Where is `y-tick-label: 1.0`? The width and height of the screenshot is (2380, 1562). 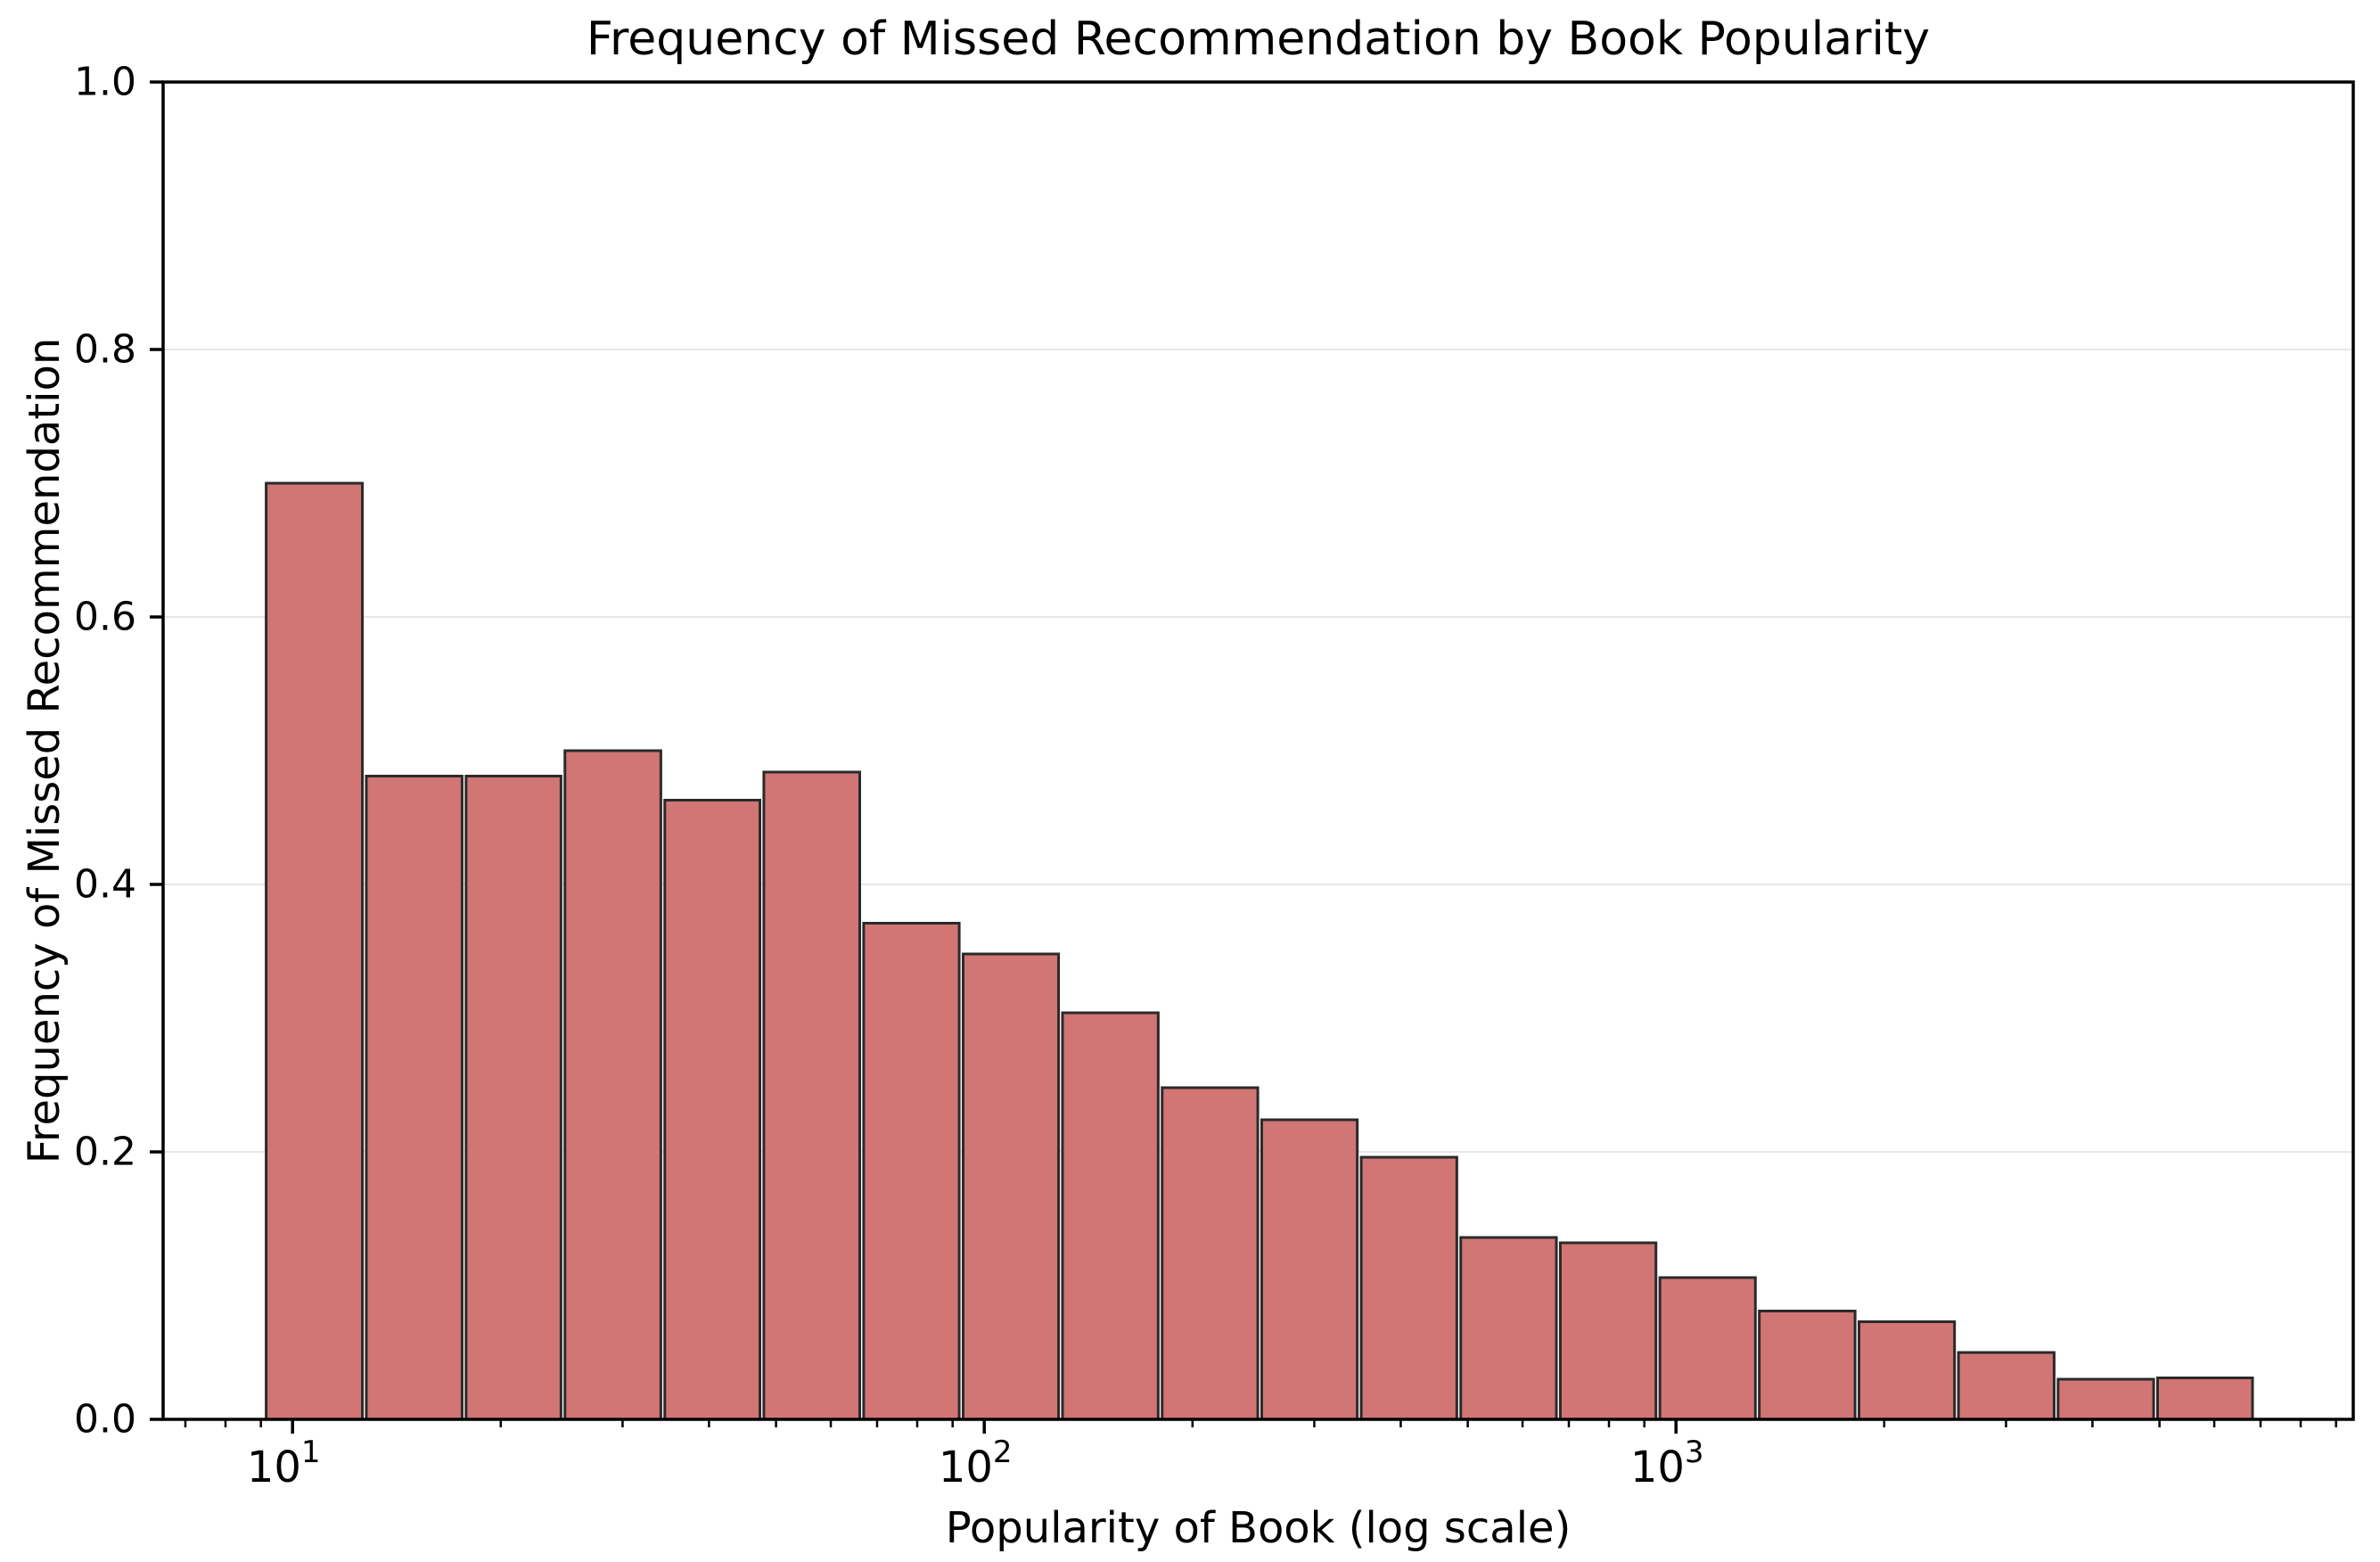
y-tick-label: 1.0 is located at coordinates (105, 82).